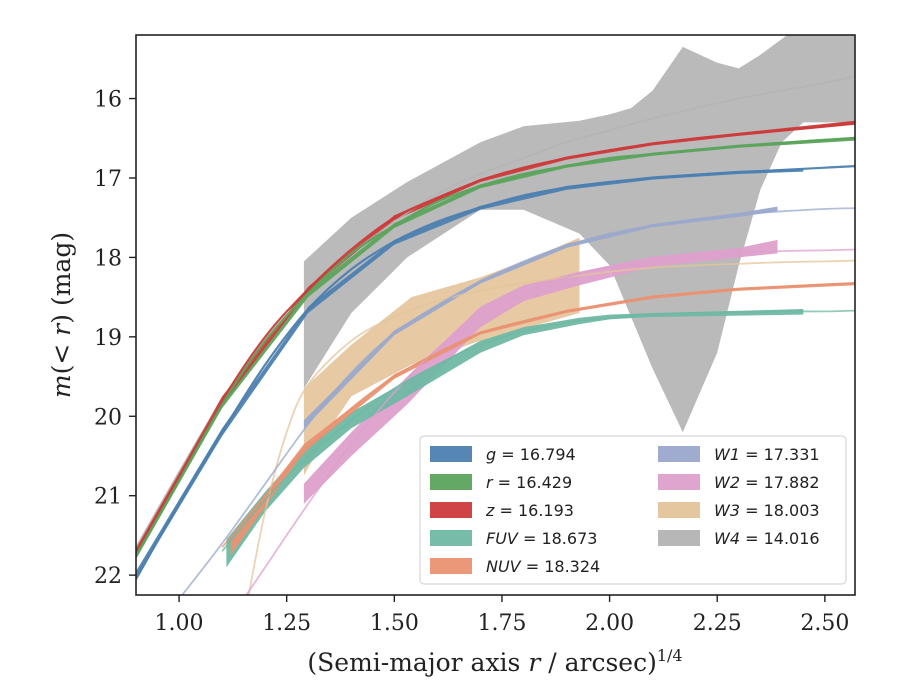 The width and height of the screenshot is (900, 700). What do you see at coordinates (286, 623) in the screenshot?
I see `x-tick-label: 1.25` at bounding box center [286, 623].